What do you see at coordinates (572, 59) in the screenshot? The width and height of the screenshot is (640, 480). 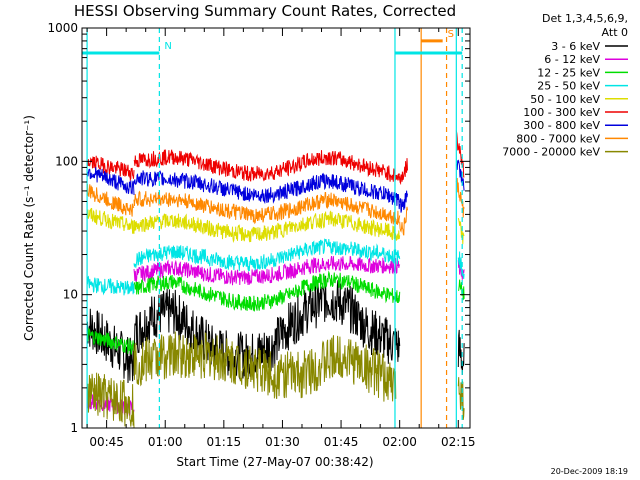 I see `legend-label-1: 6 - 12 keV` at bounding box center [572, 59].